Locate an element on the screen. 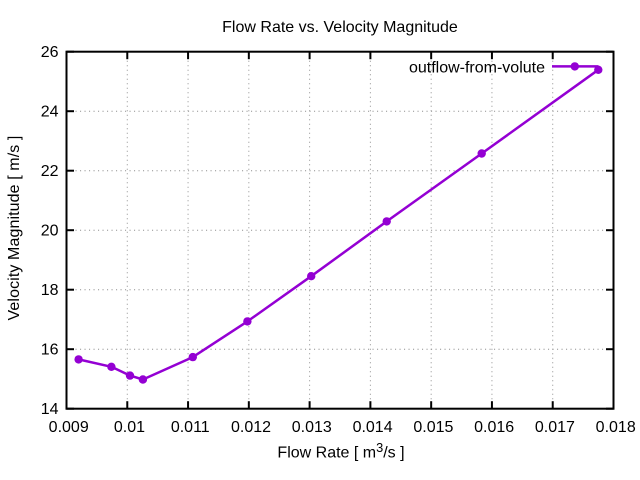 The width and height of the screenshot is (640, 480). svg-text: 20 is located at coordinates (50, 231).